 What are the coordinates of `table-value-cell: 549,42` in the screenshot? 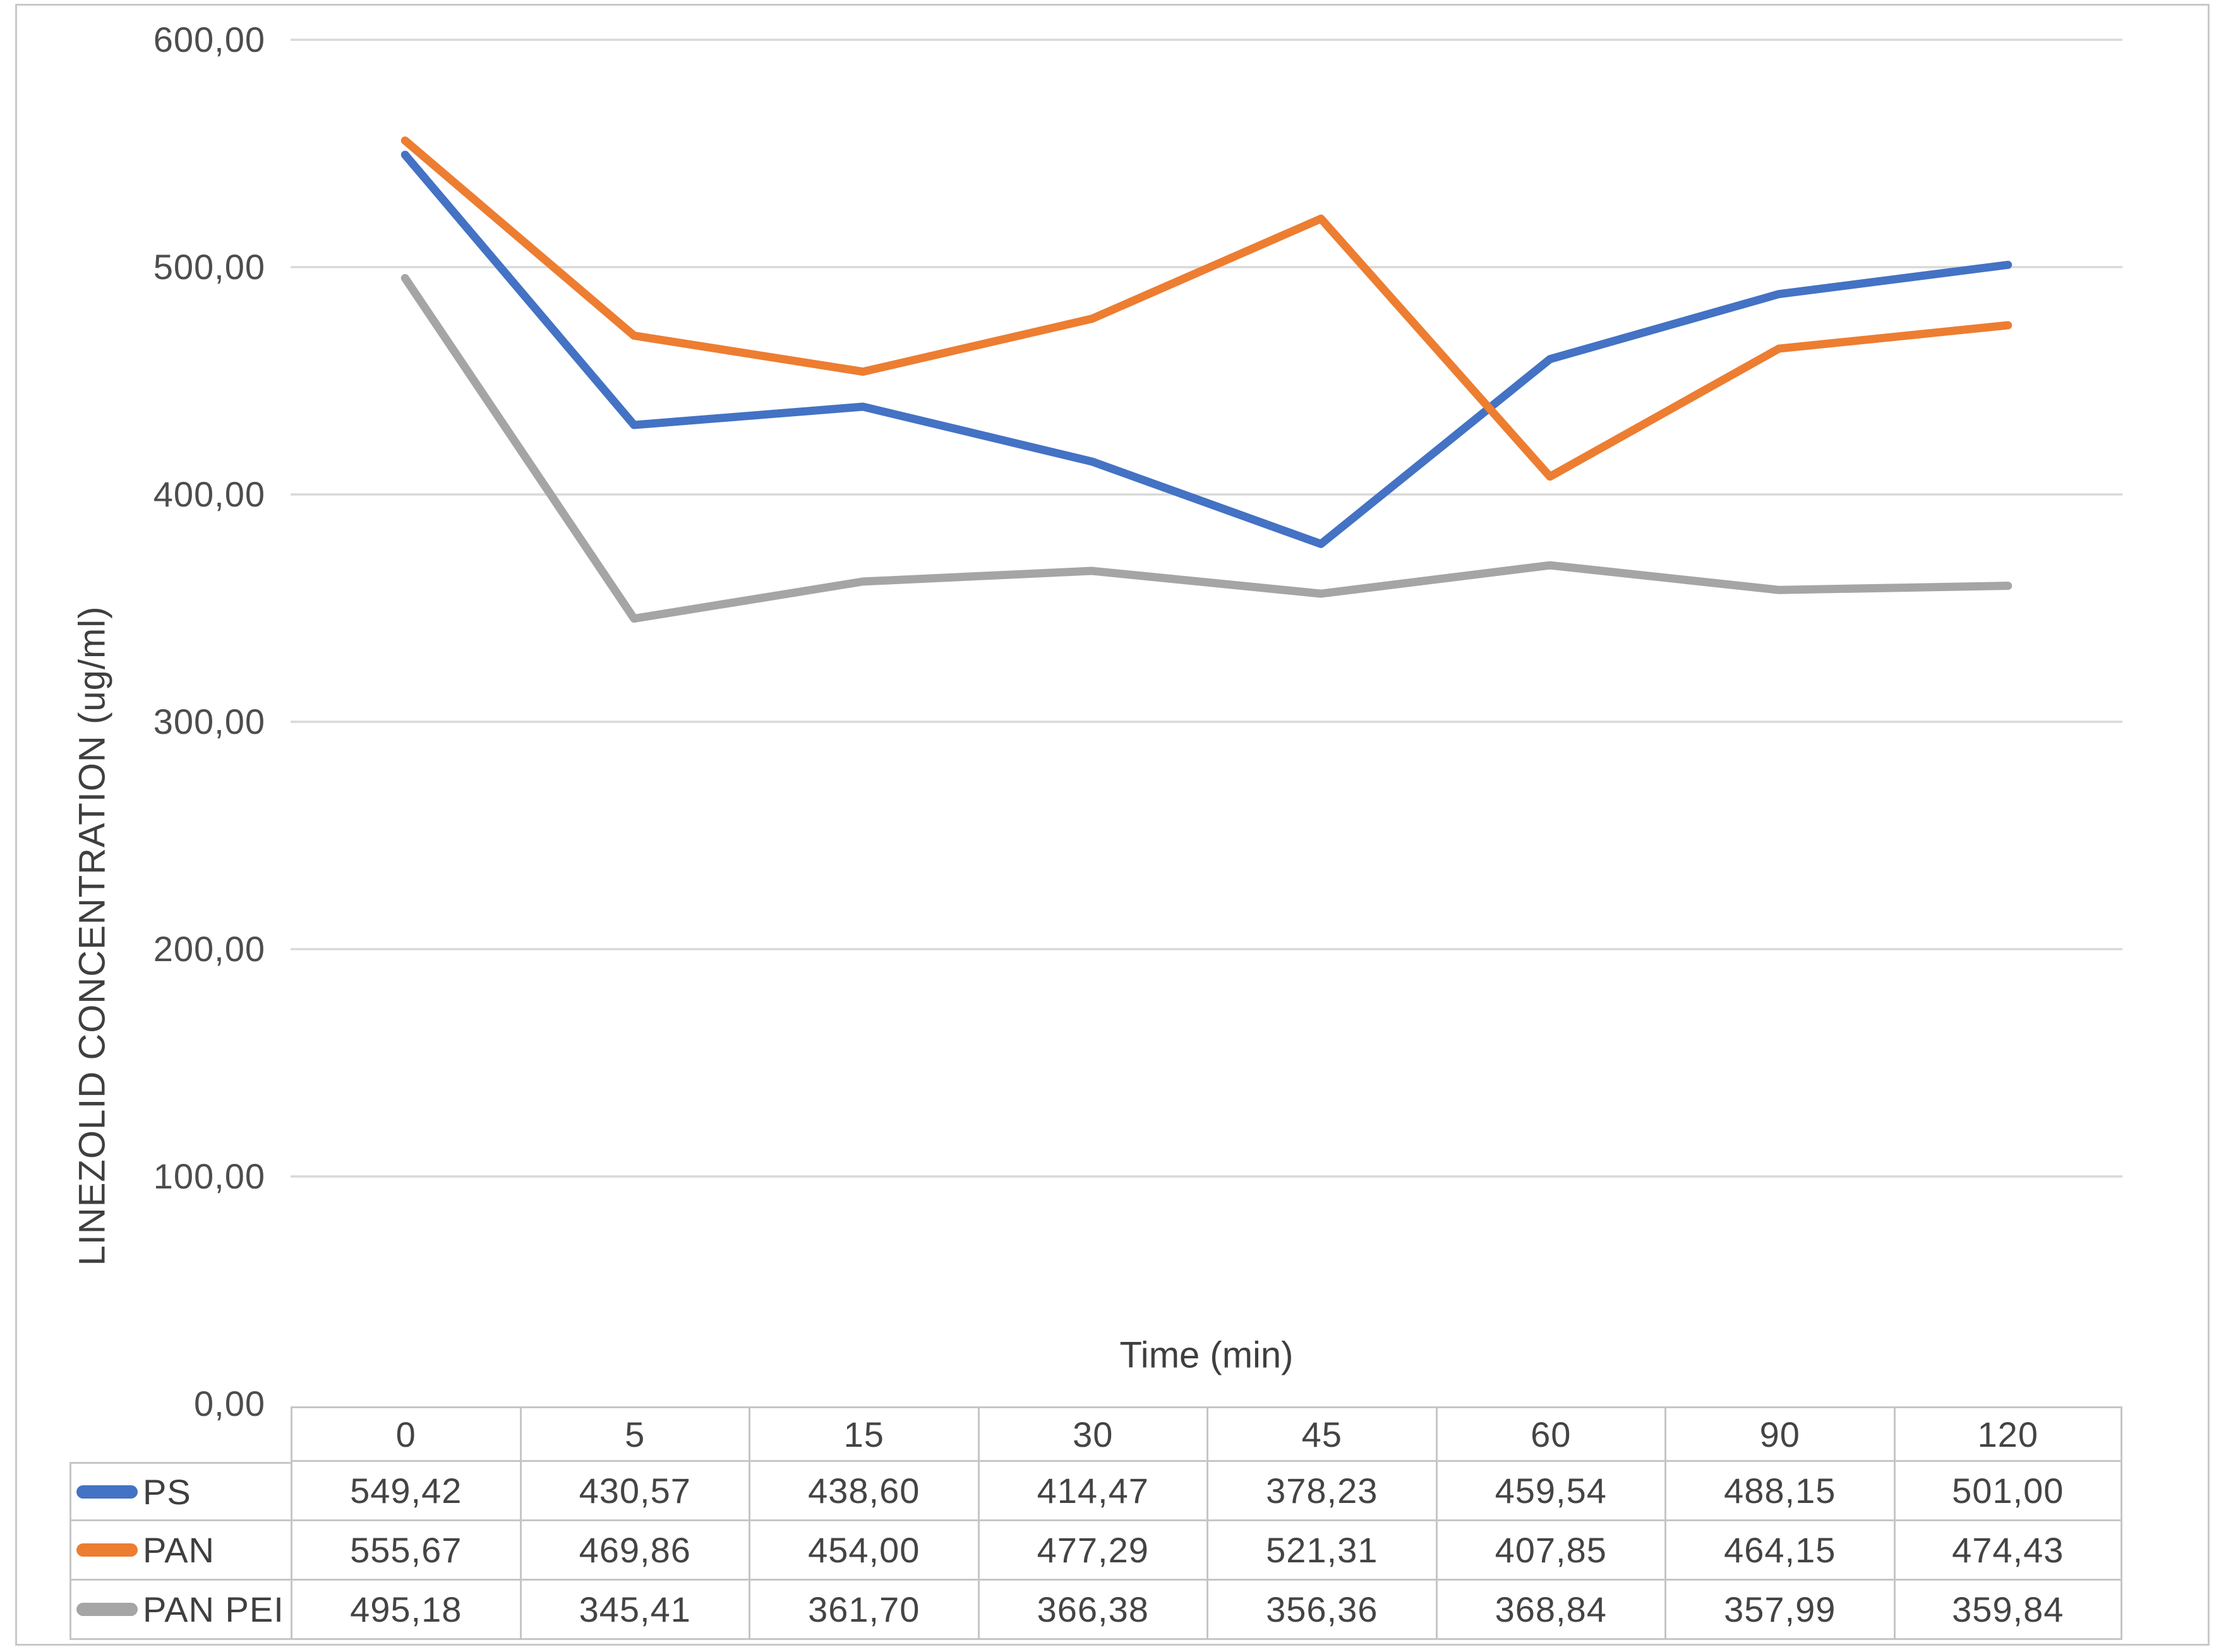 It's located at (405, 1492).